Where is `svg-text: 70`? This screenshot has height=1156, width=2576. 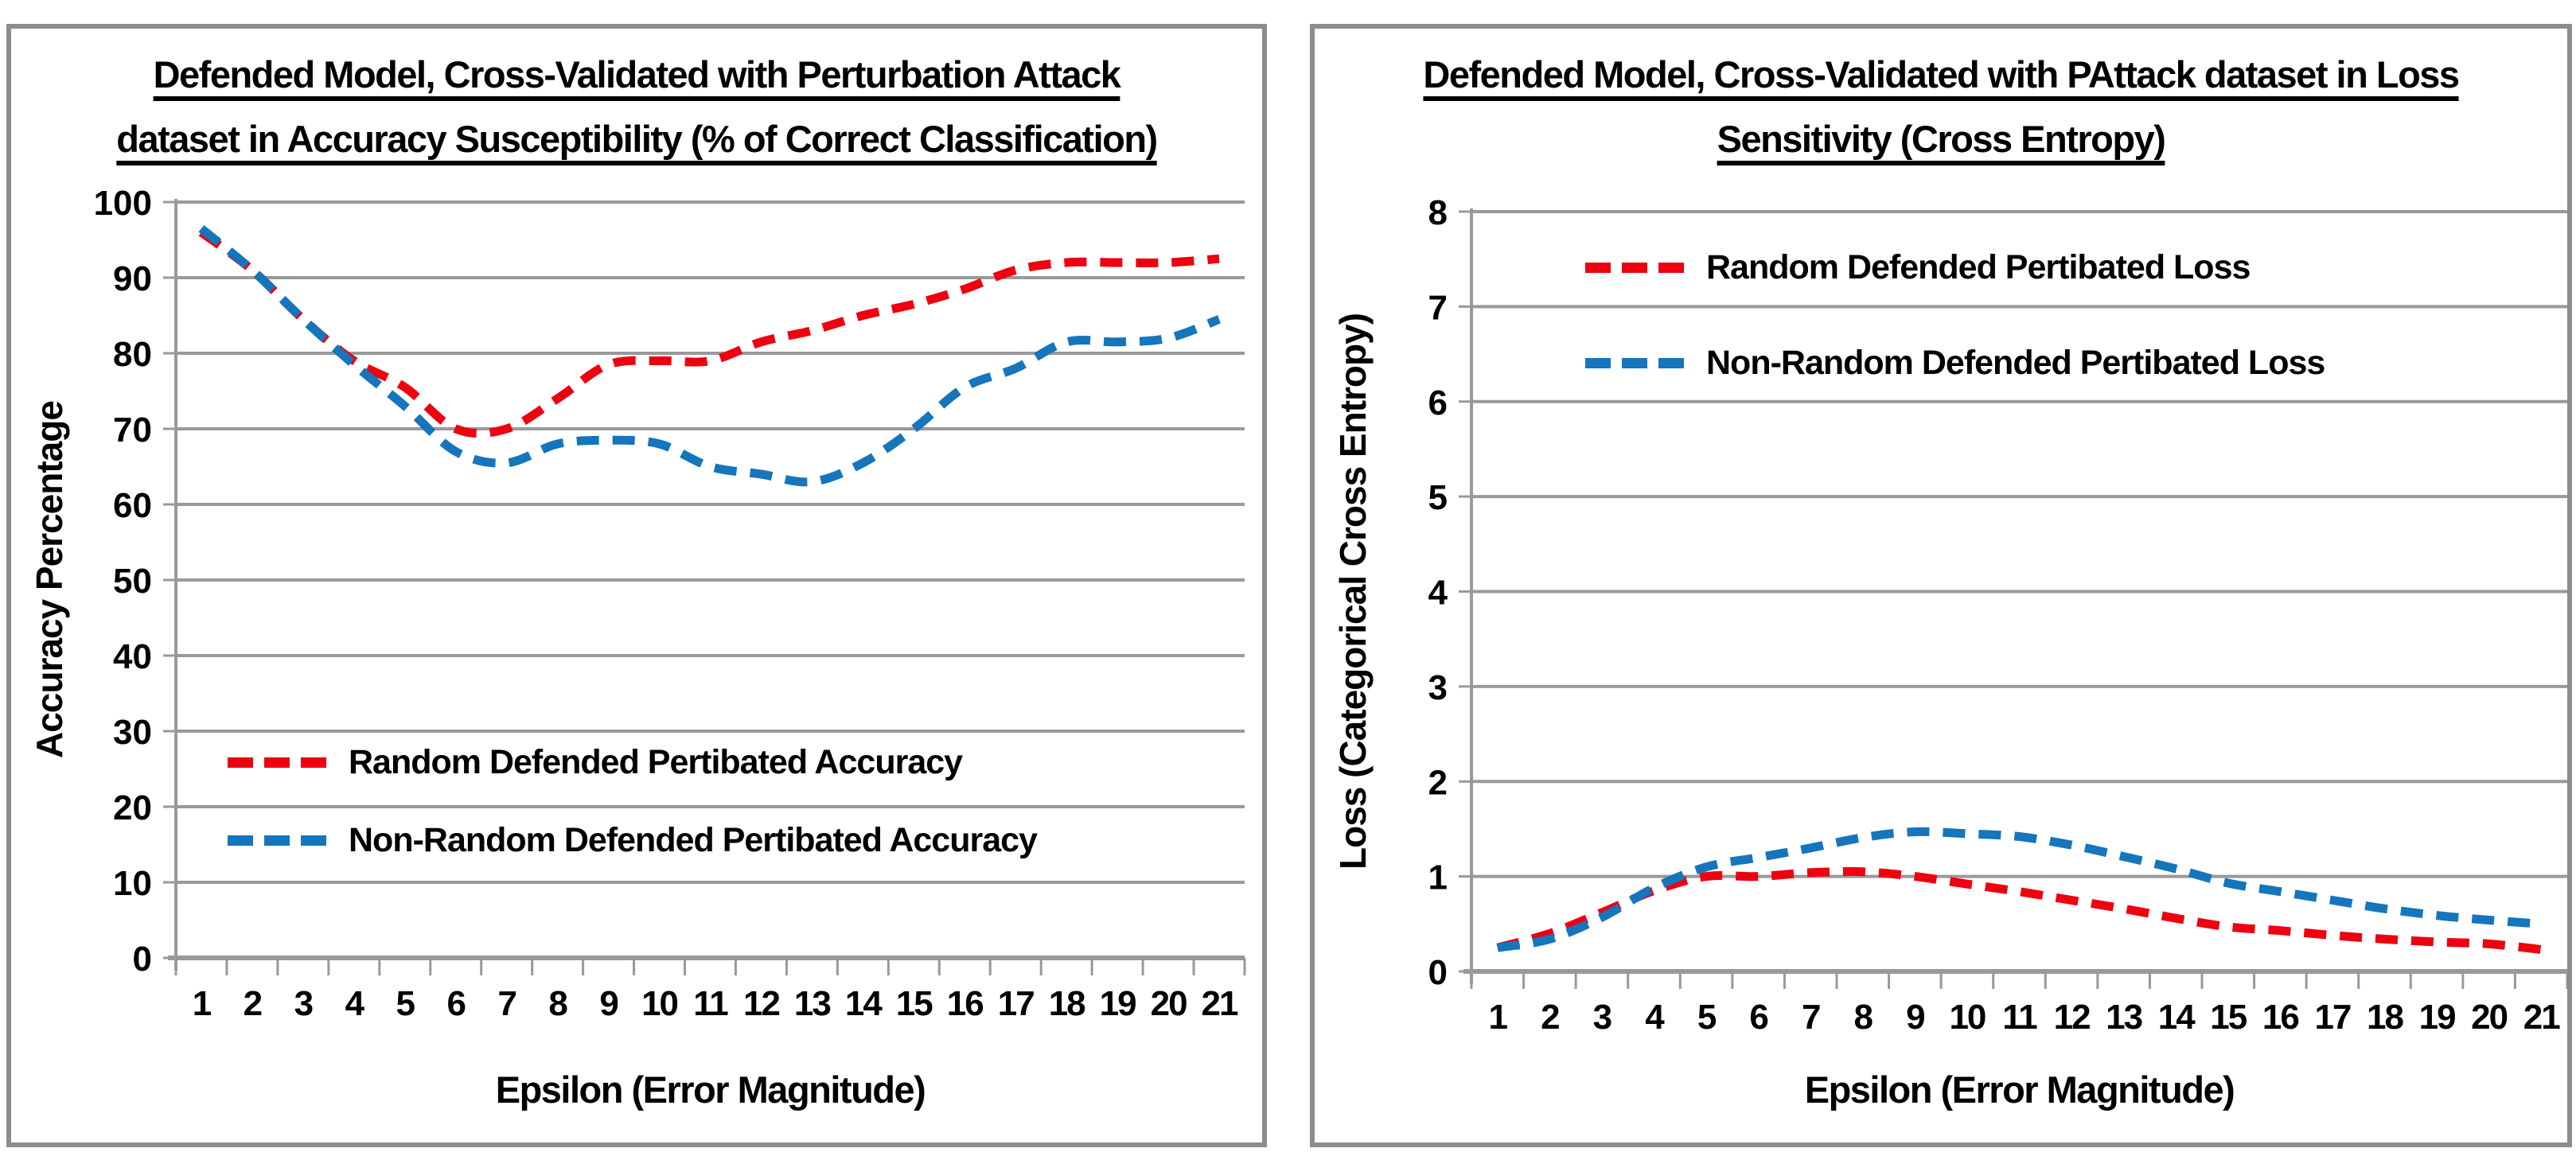
svg-text: 70 is located at coordinates (132, 430).